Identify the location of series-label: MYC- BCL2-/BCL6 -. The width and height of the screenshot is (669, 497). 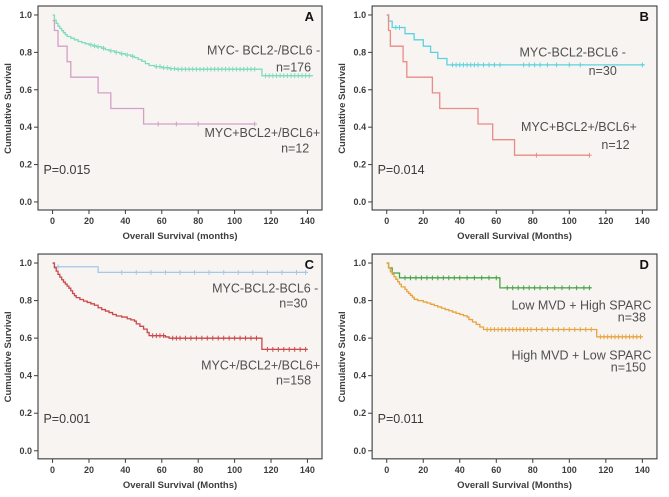
(263, 51).